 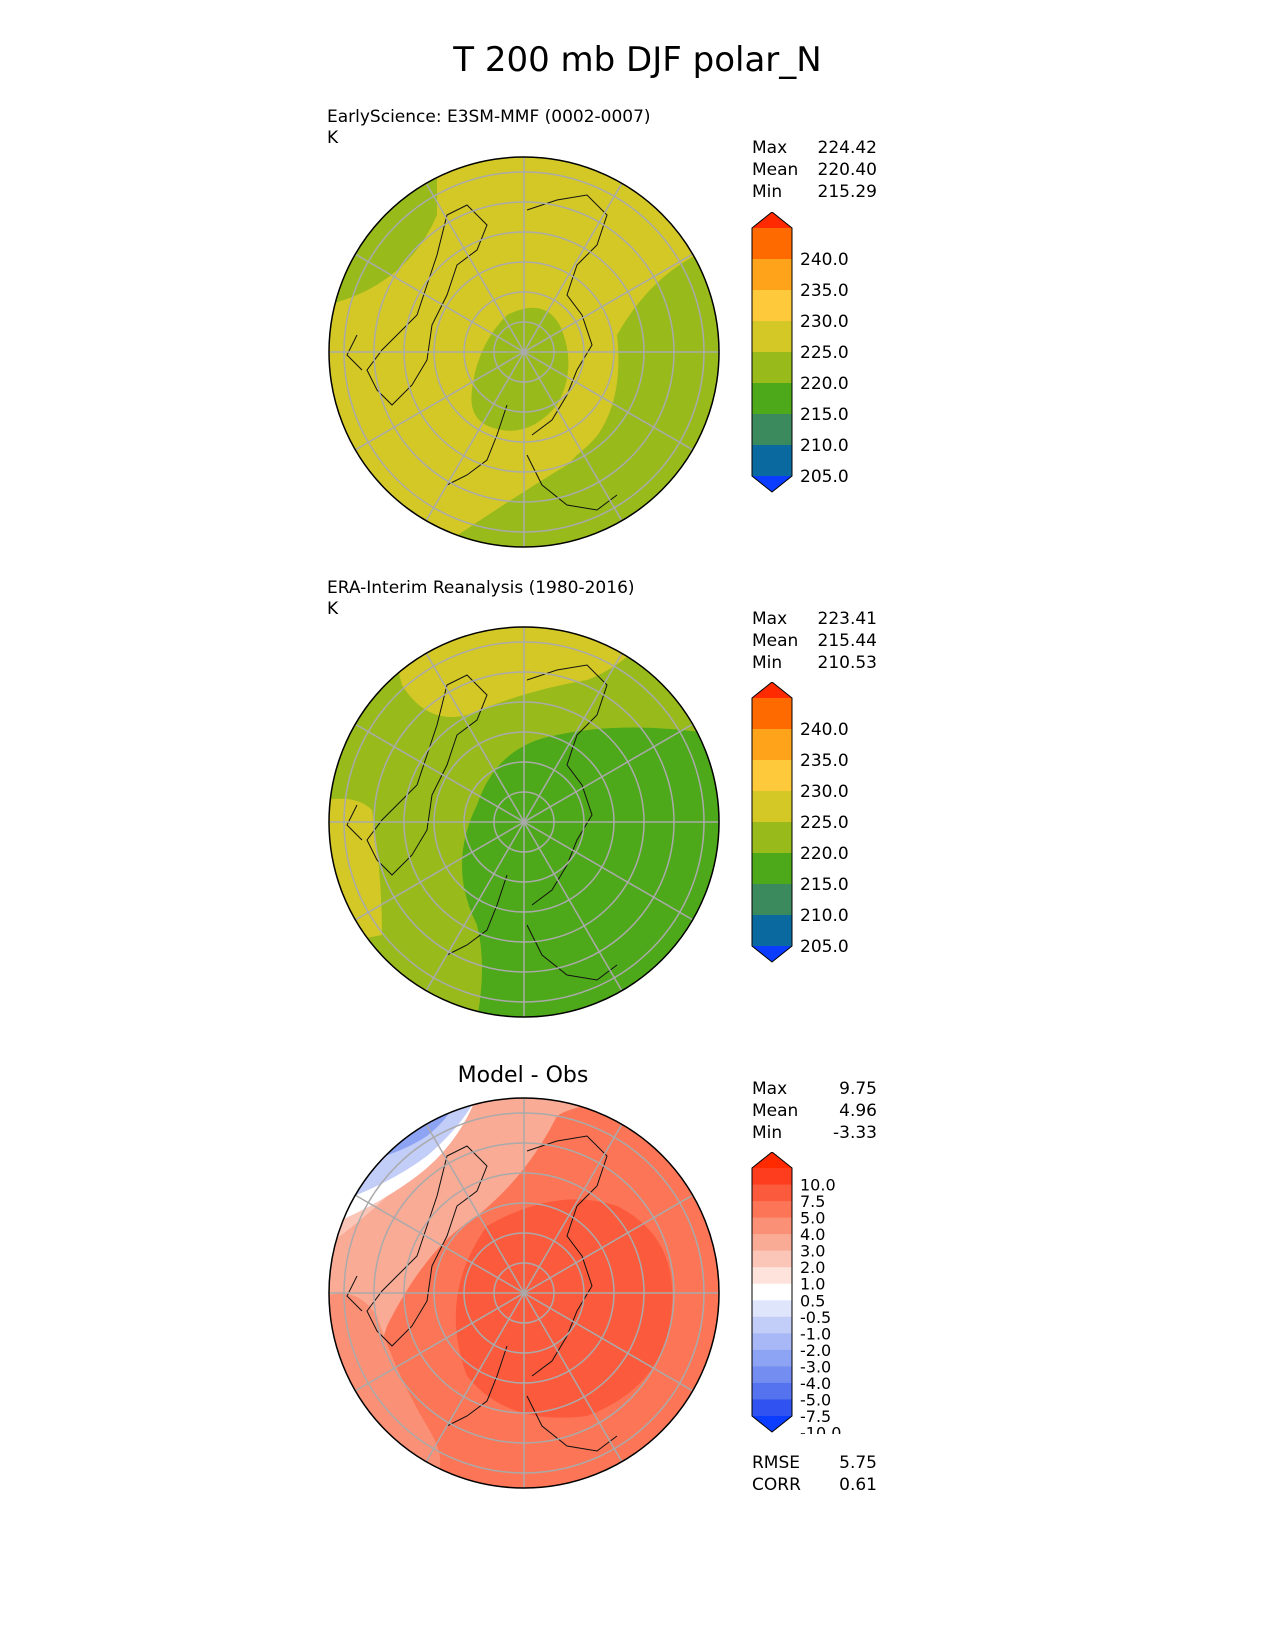 What do you see at coordinates (815, 1317) in the screenshot?
I see `colorbar-tick-label: -0.5` at bounding box center [815, 1317].